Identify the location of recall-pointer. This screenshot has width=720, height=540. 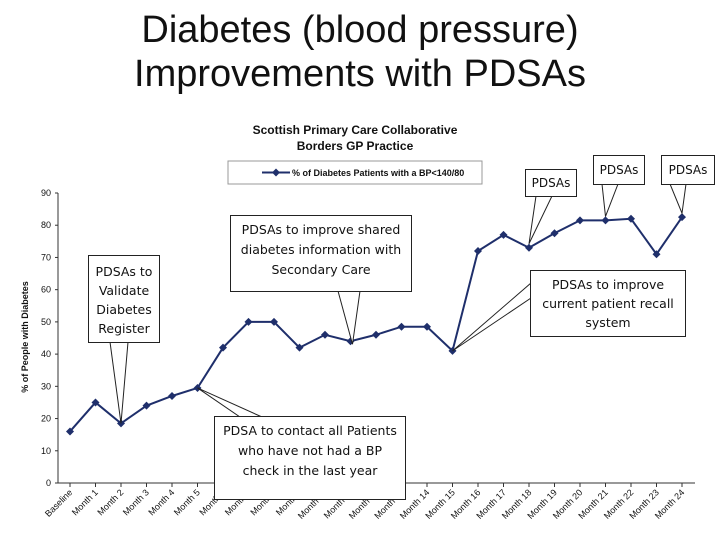
(492, 316).